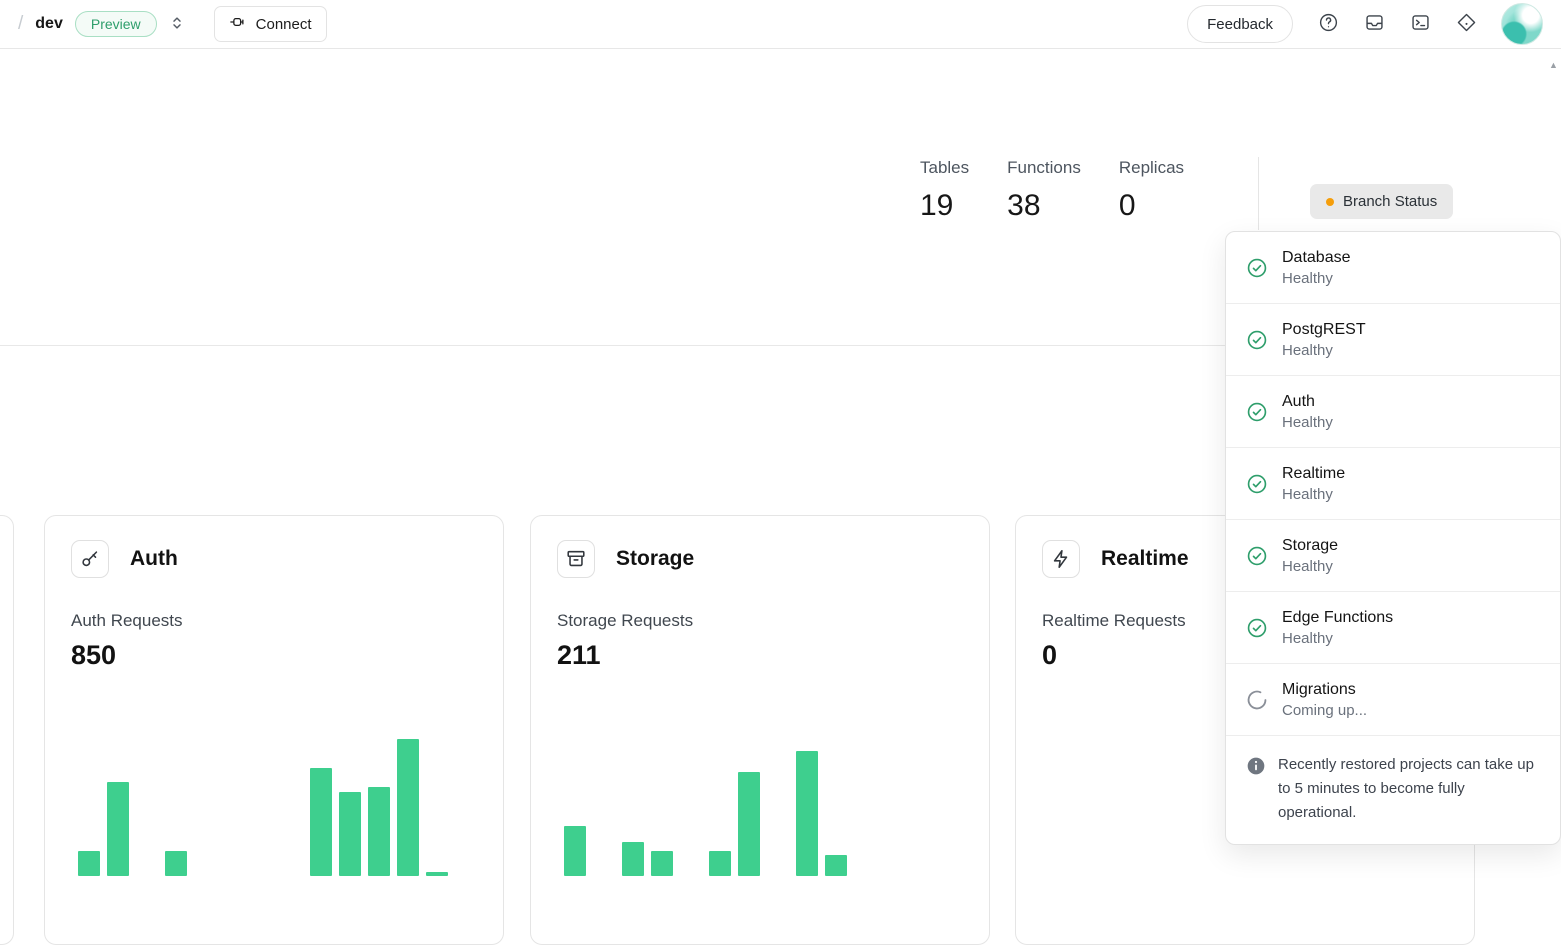 This screenshot has height=945, width=1561. What do you see at coordinates (7, 730) in the screenshot?
I see `previous-card-edge` at bounding box center [7, 730].